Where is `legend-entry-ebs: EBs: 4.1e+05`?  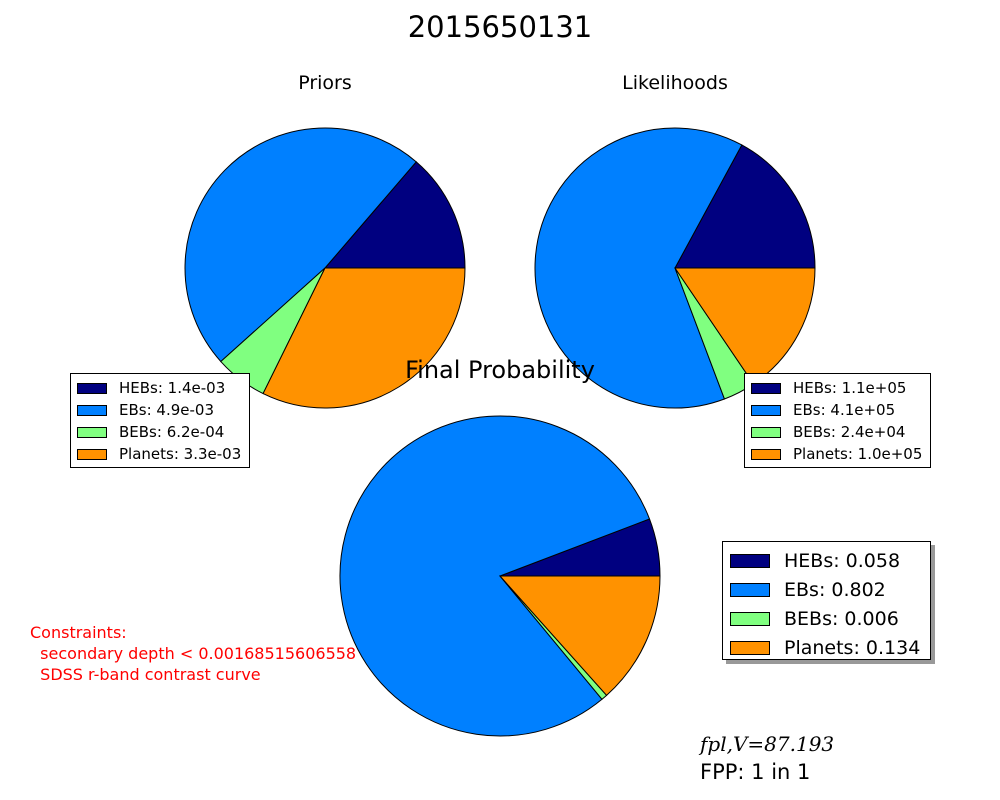
legend-entry-ebs: EBs: 4.1e+05 is located at coordinates (837, 410).